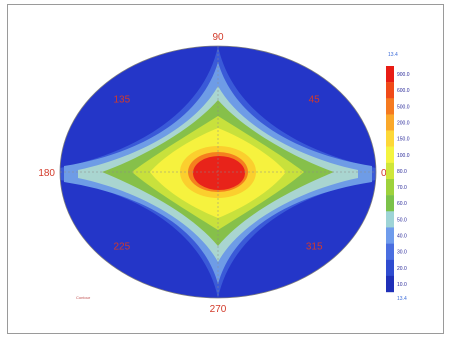 The height and width of the screenshot is (338, 449). I want to click on legend-label-8: 60.0, so click(402, 204).